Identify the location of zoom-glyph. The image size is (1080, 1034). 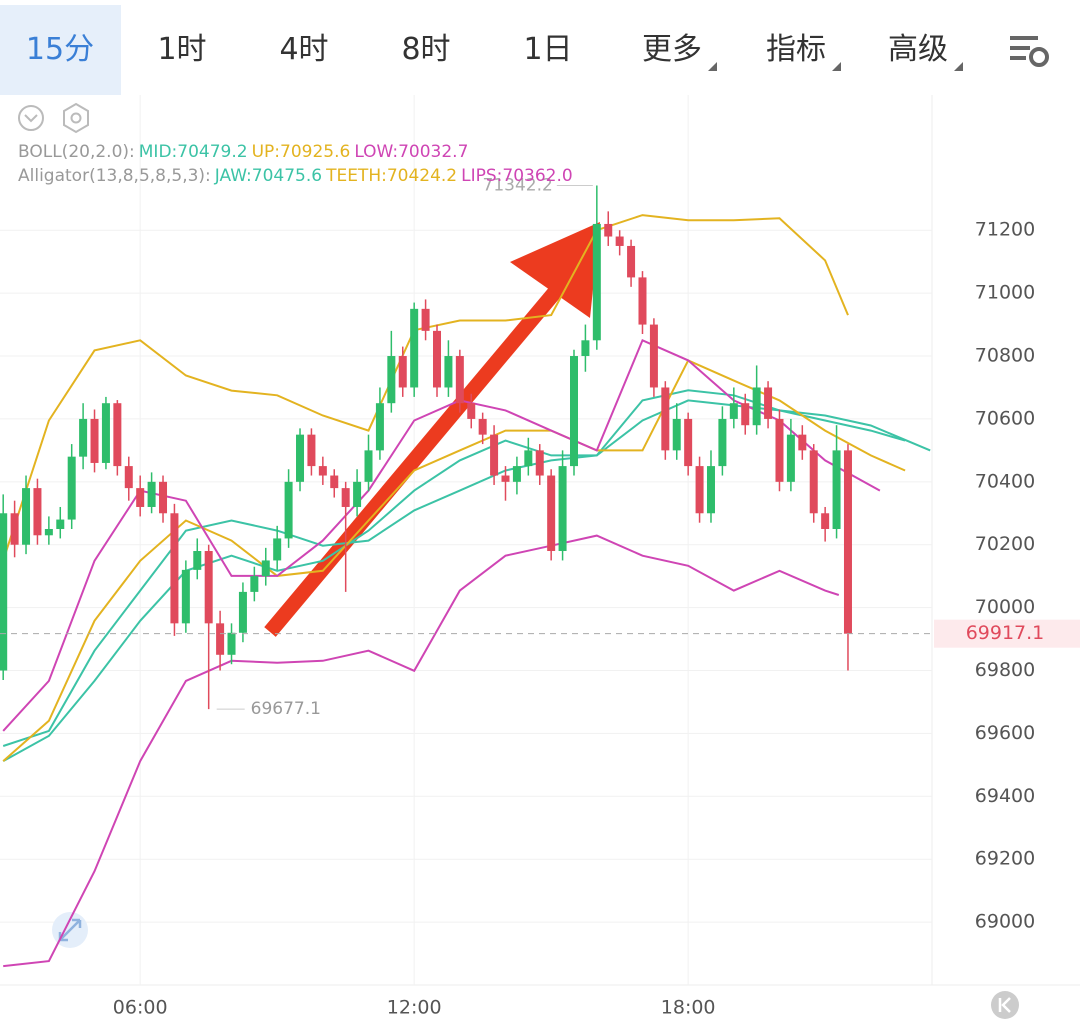
(70, 930).